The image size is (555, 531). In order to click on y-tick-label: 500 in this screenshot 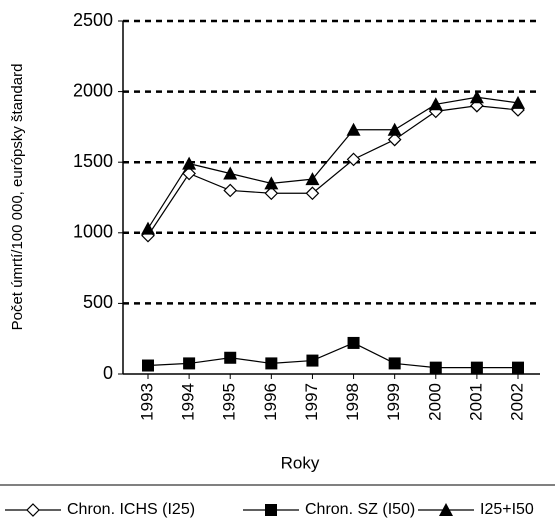, I will do `click(98, 302)`.